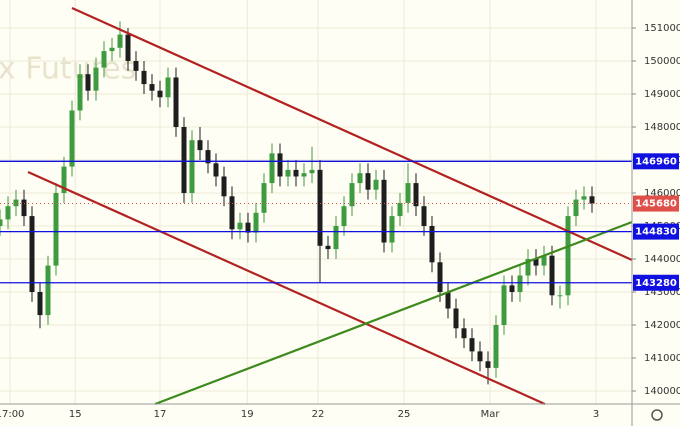 This screenshot has height=426, width=680. I want to click on x-tick-label: 3, so click(596, 414).